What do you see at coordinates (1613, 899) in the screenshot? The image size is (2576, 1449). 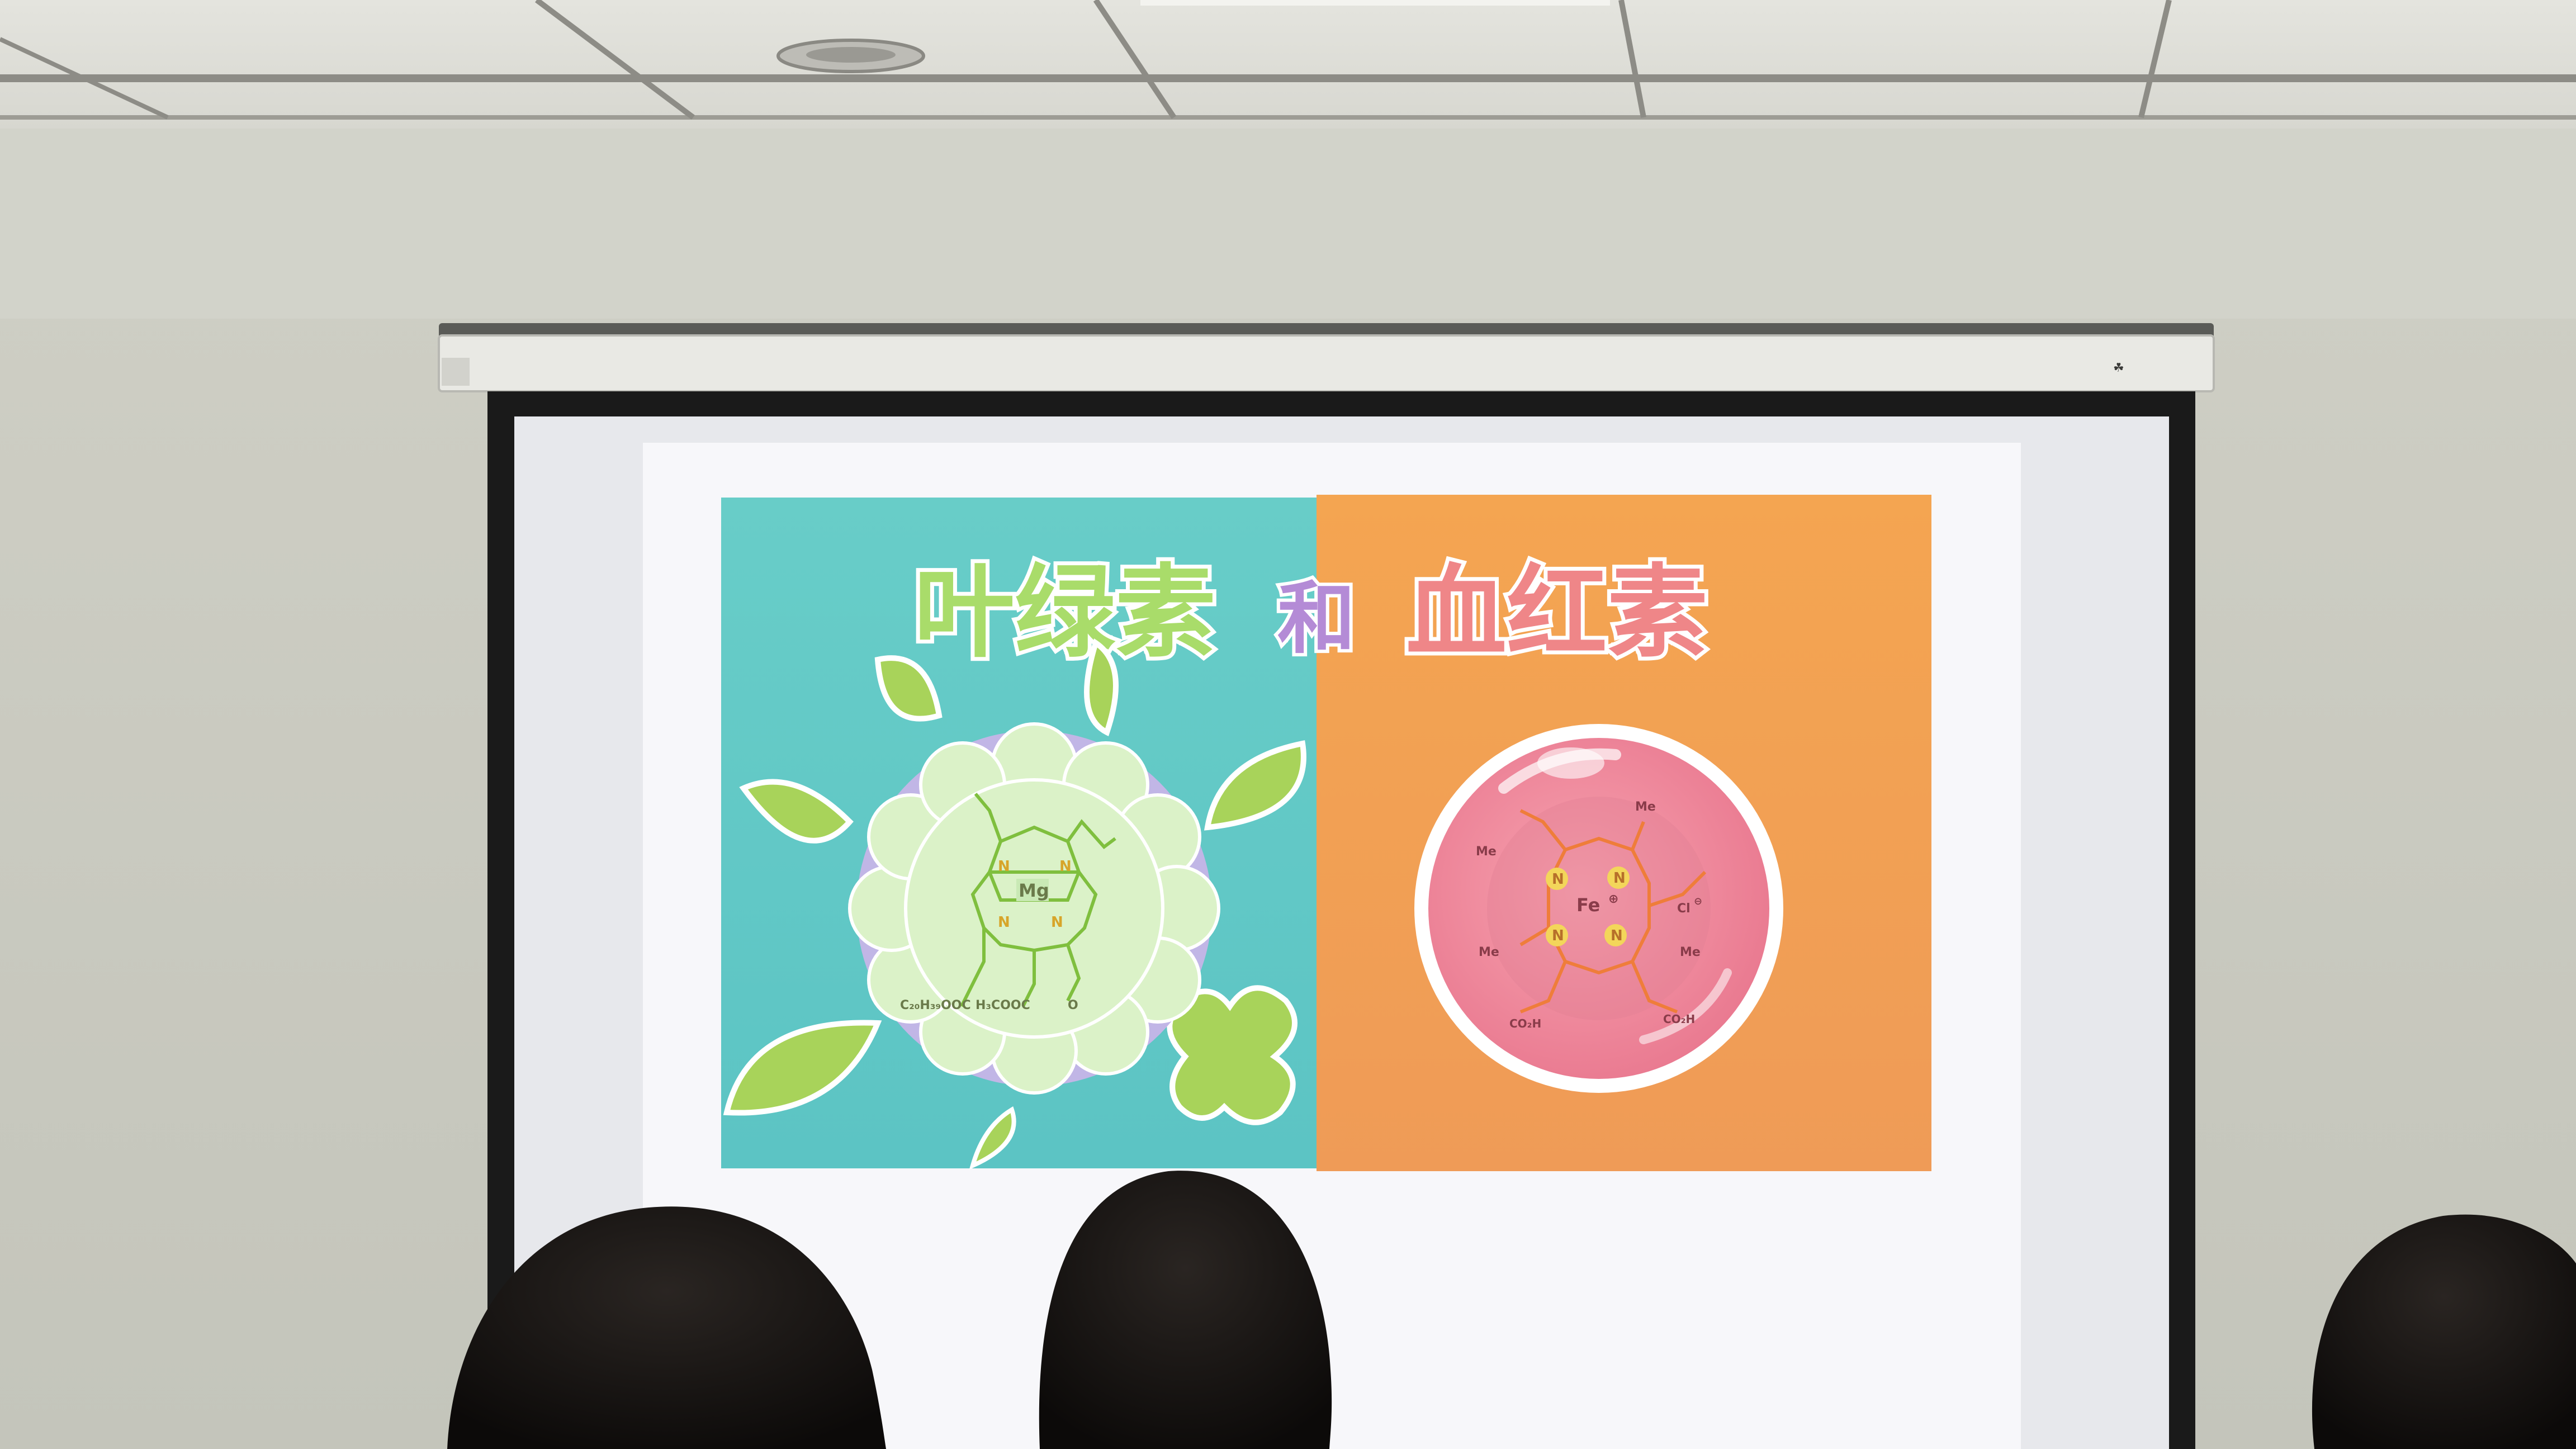 I see `positive-charge-label: ⊕` at bounding box center [1613, 899].